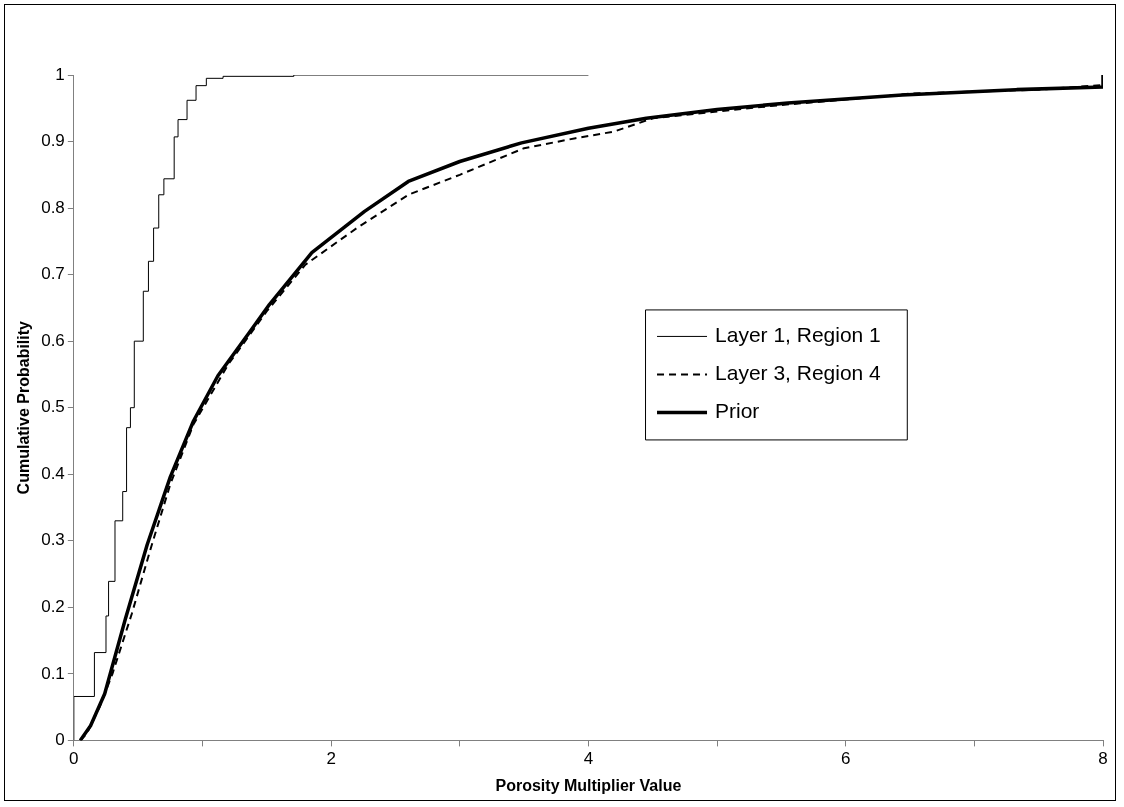 The height and width of the screenshot is (807, 1124). Describe the element at coordinates (53, 274) in the screenshot. I see `y-tick-label: 0.7` at that location.